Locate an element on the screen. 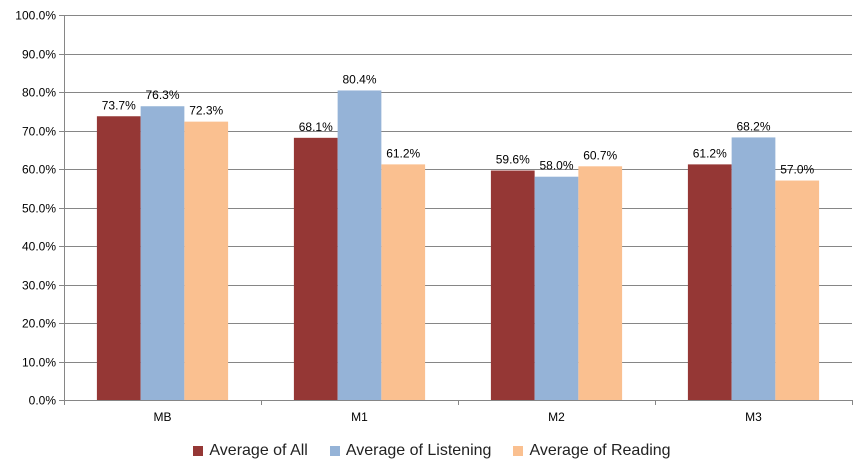  legend-swatch-average-of-reading is located at coordinates (518, 451).